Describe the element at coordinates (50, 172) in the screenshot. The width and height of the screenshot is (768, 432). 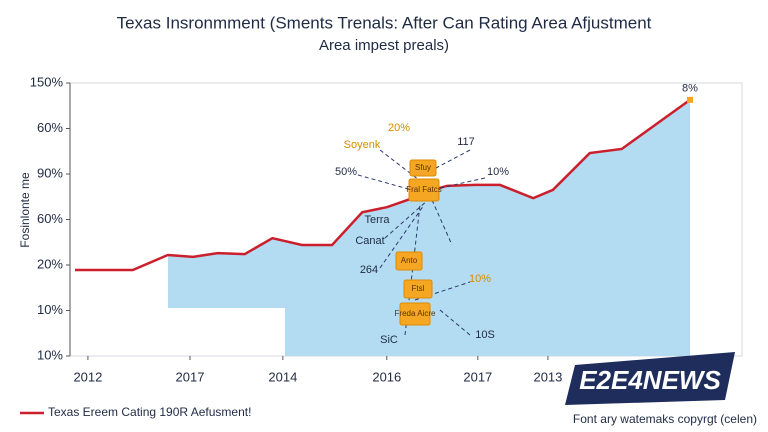
I see `y-tick-label: 90%` at that location.